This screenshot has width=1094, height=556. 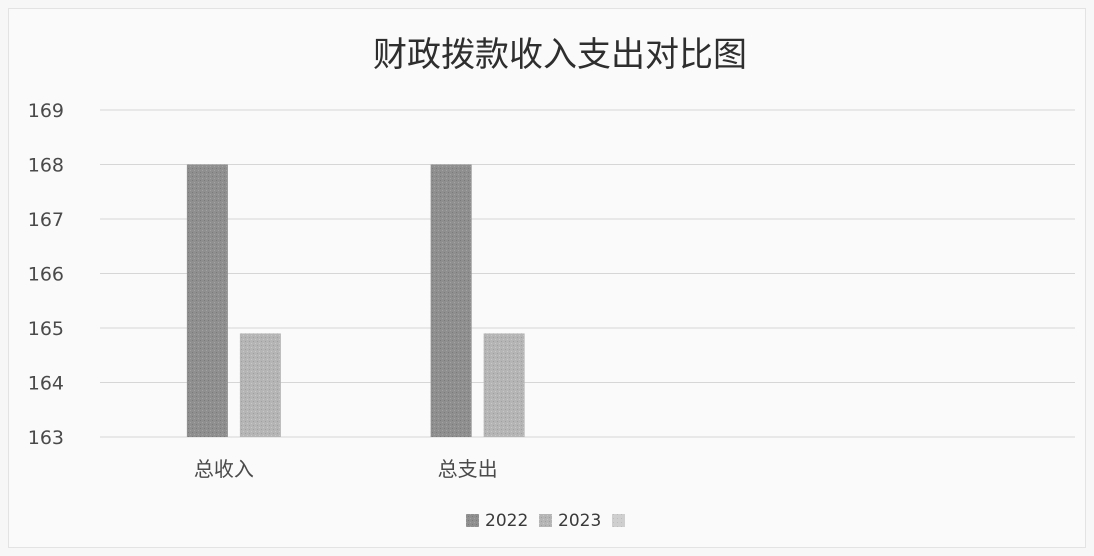 I want to click on y-tick-label: 165, so click(x=46, y=329).